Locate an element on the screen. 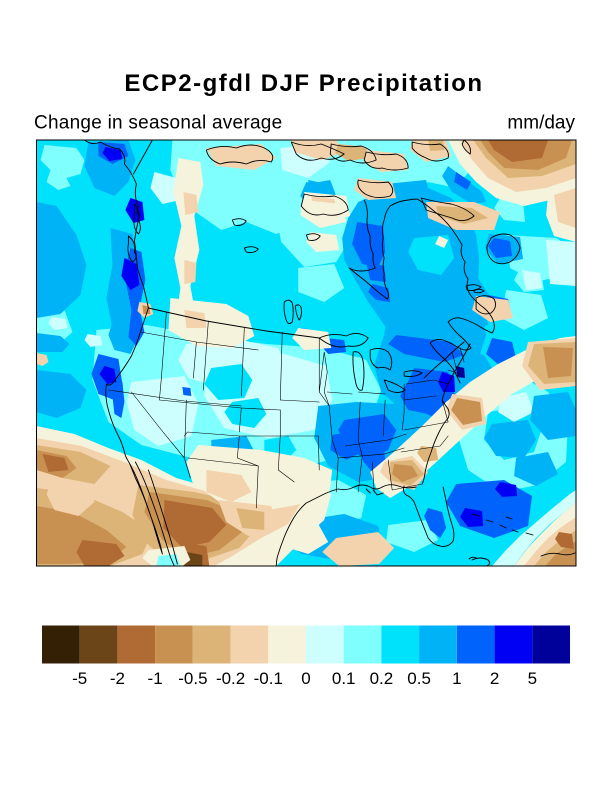 The height and width of the screenshot is (792, 612). svg-text: 1 is located at coordinates (456, 678).